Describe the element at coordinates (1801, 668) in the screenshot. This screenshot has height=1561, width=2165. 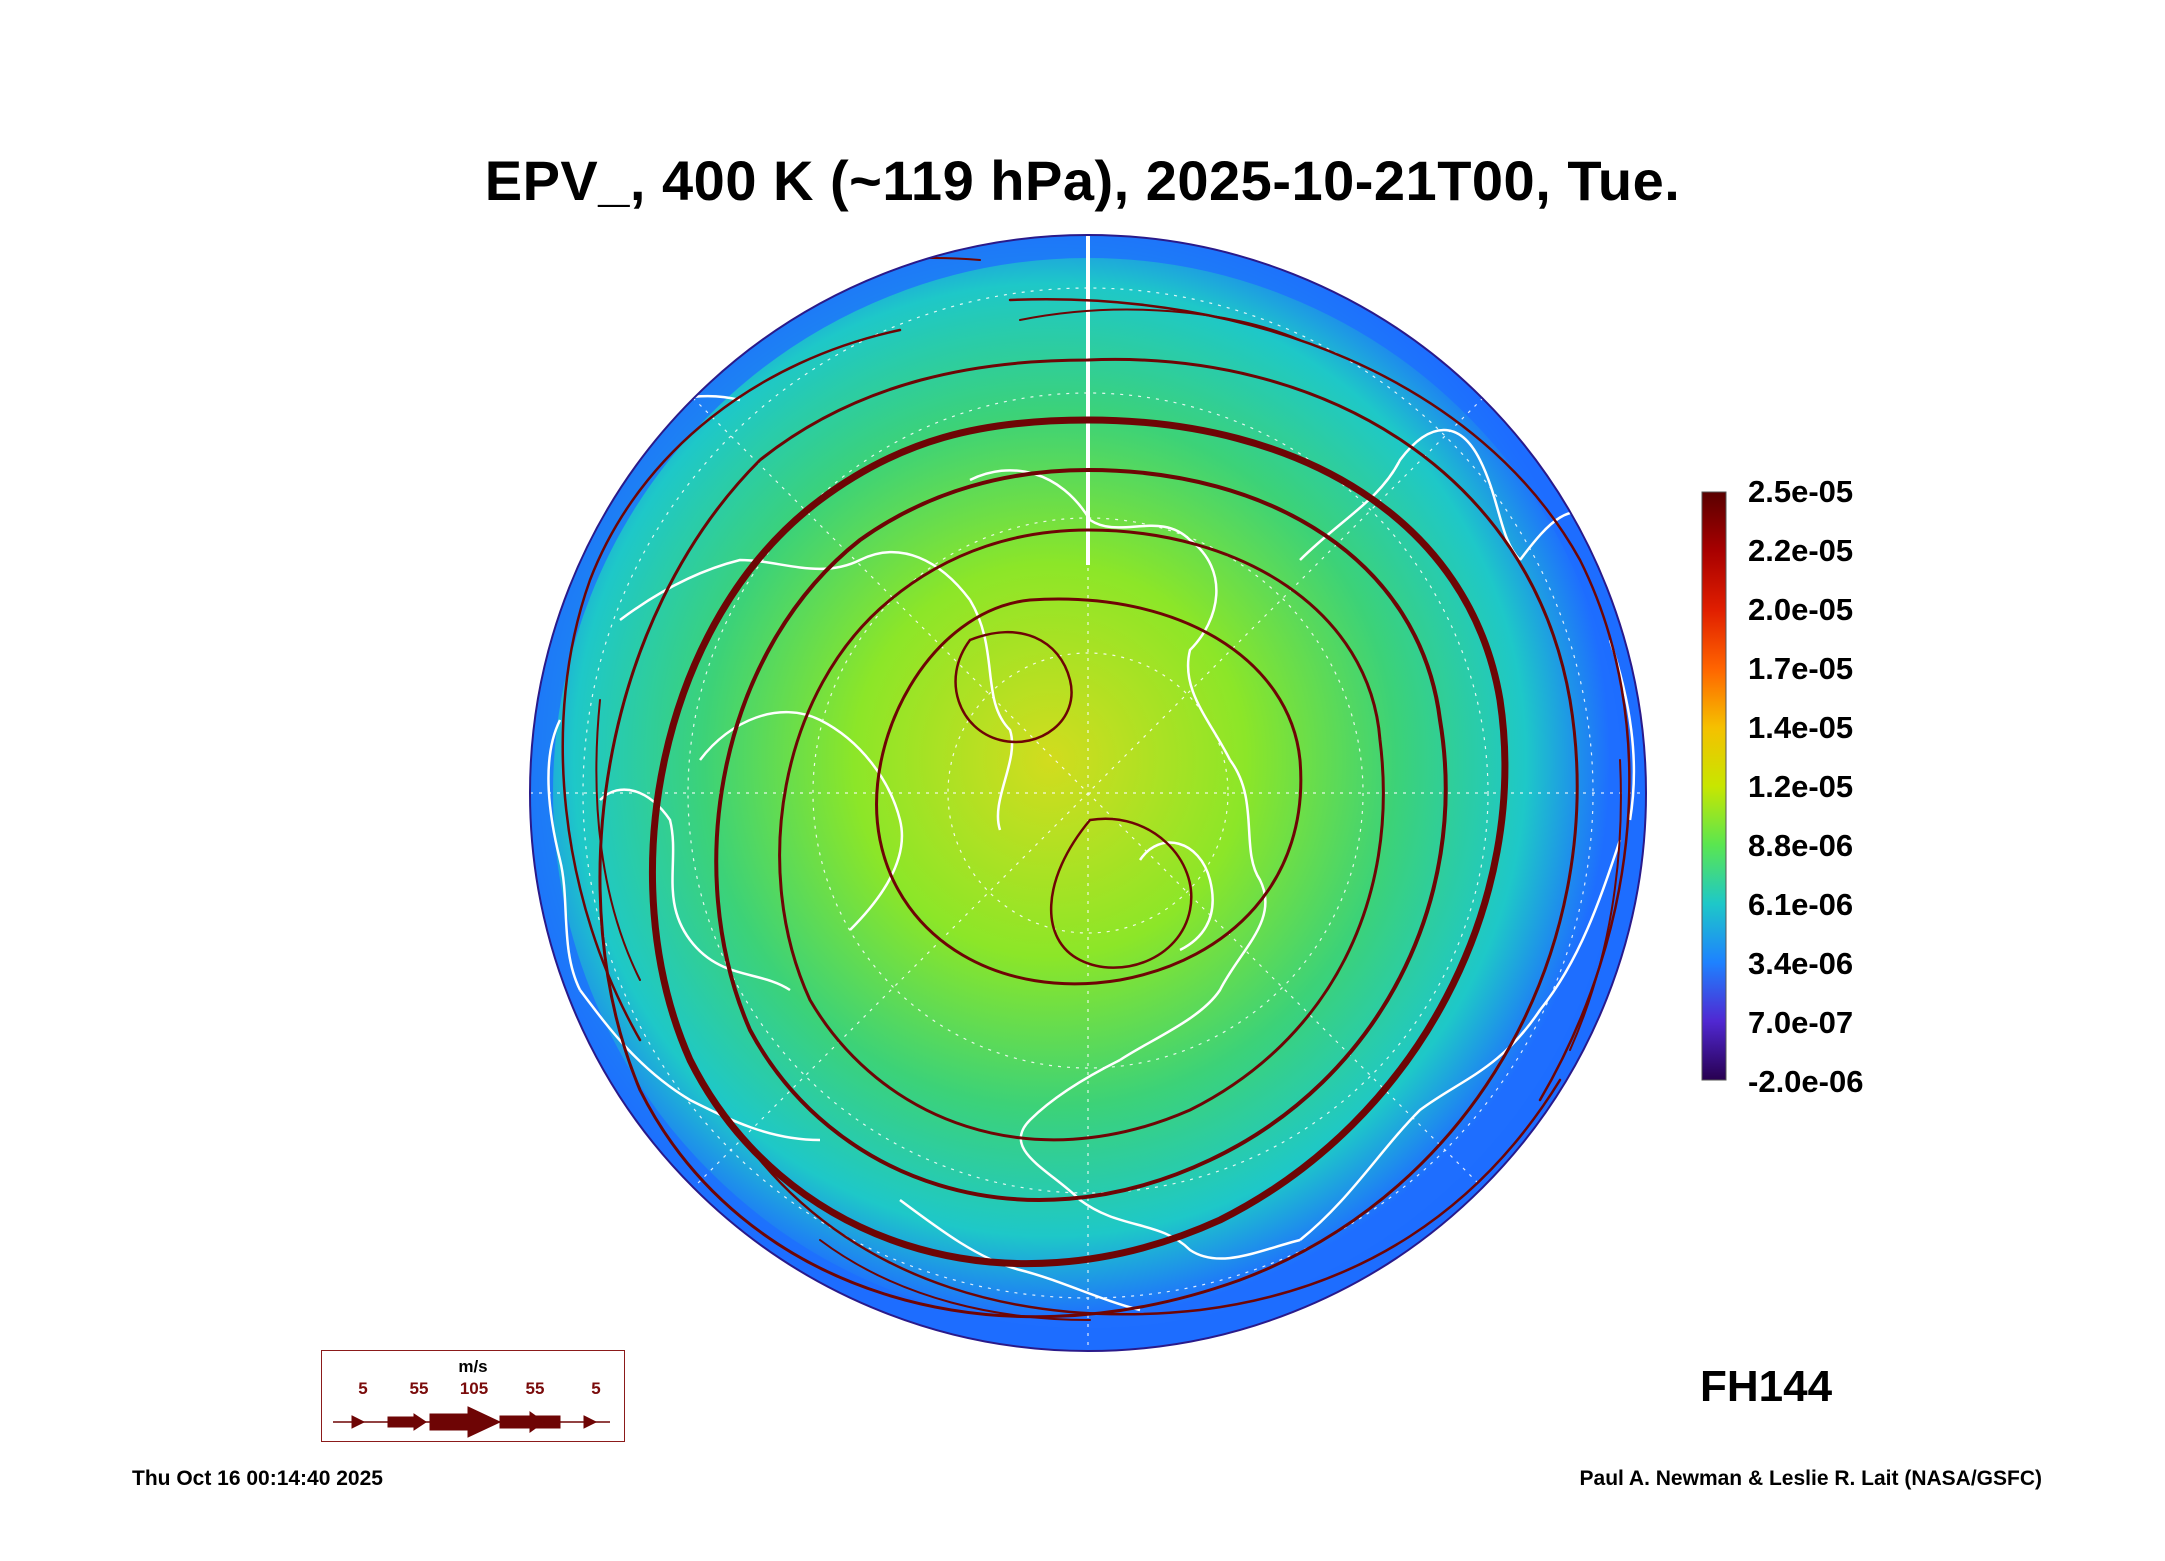
I see `colorbar-label: 1.7e-05` at that location.